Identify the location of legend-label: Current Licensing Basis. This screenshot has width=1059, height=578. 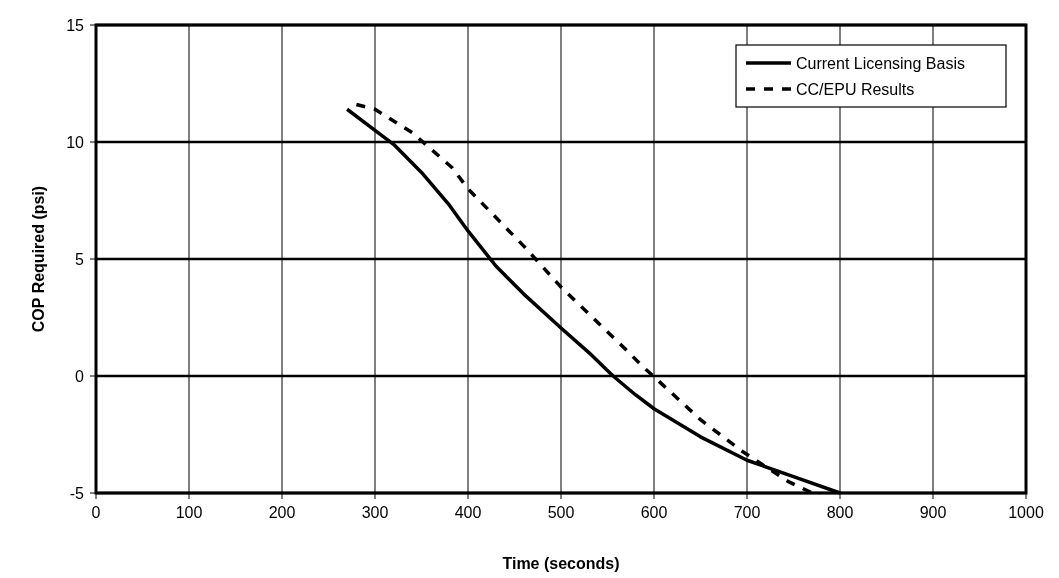
(880, 63).